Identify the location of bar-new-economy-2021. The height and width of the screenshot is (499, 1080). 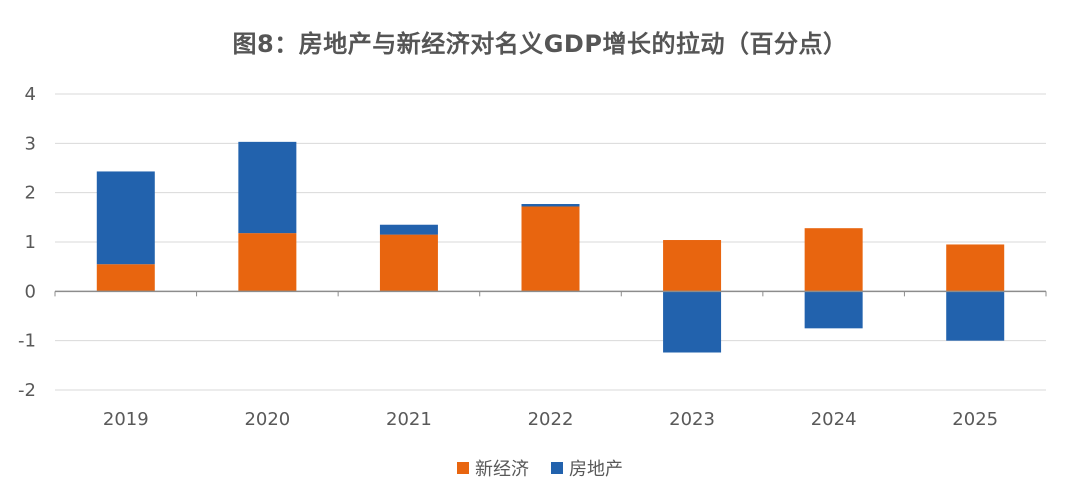
(408, 263).